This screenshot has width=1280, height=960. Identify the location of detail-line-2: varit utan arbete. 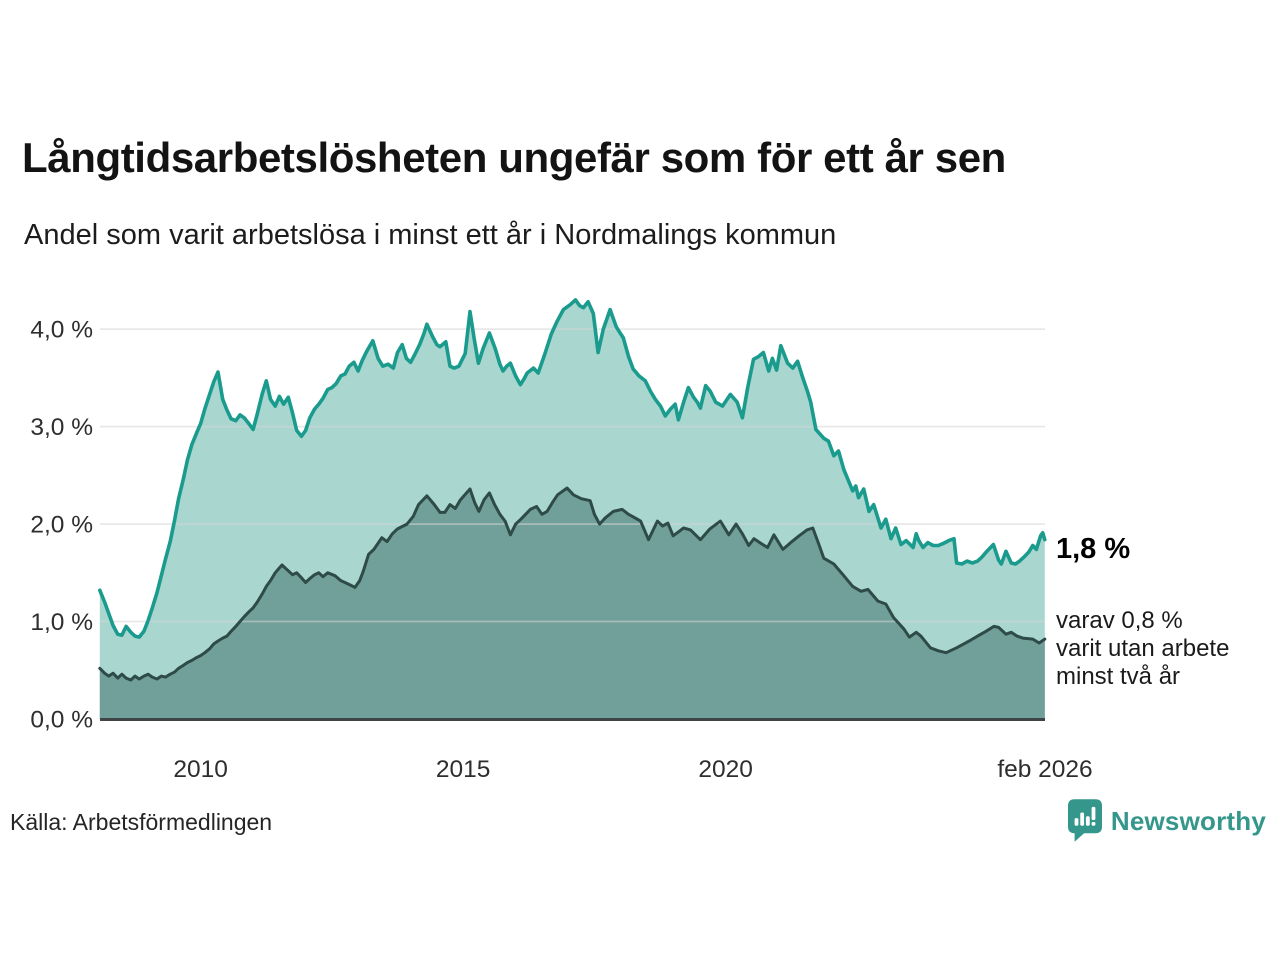
(1143, 648).